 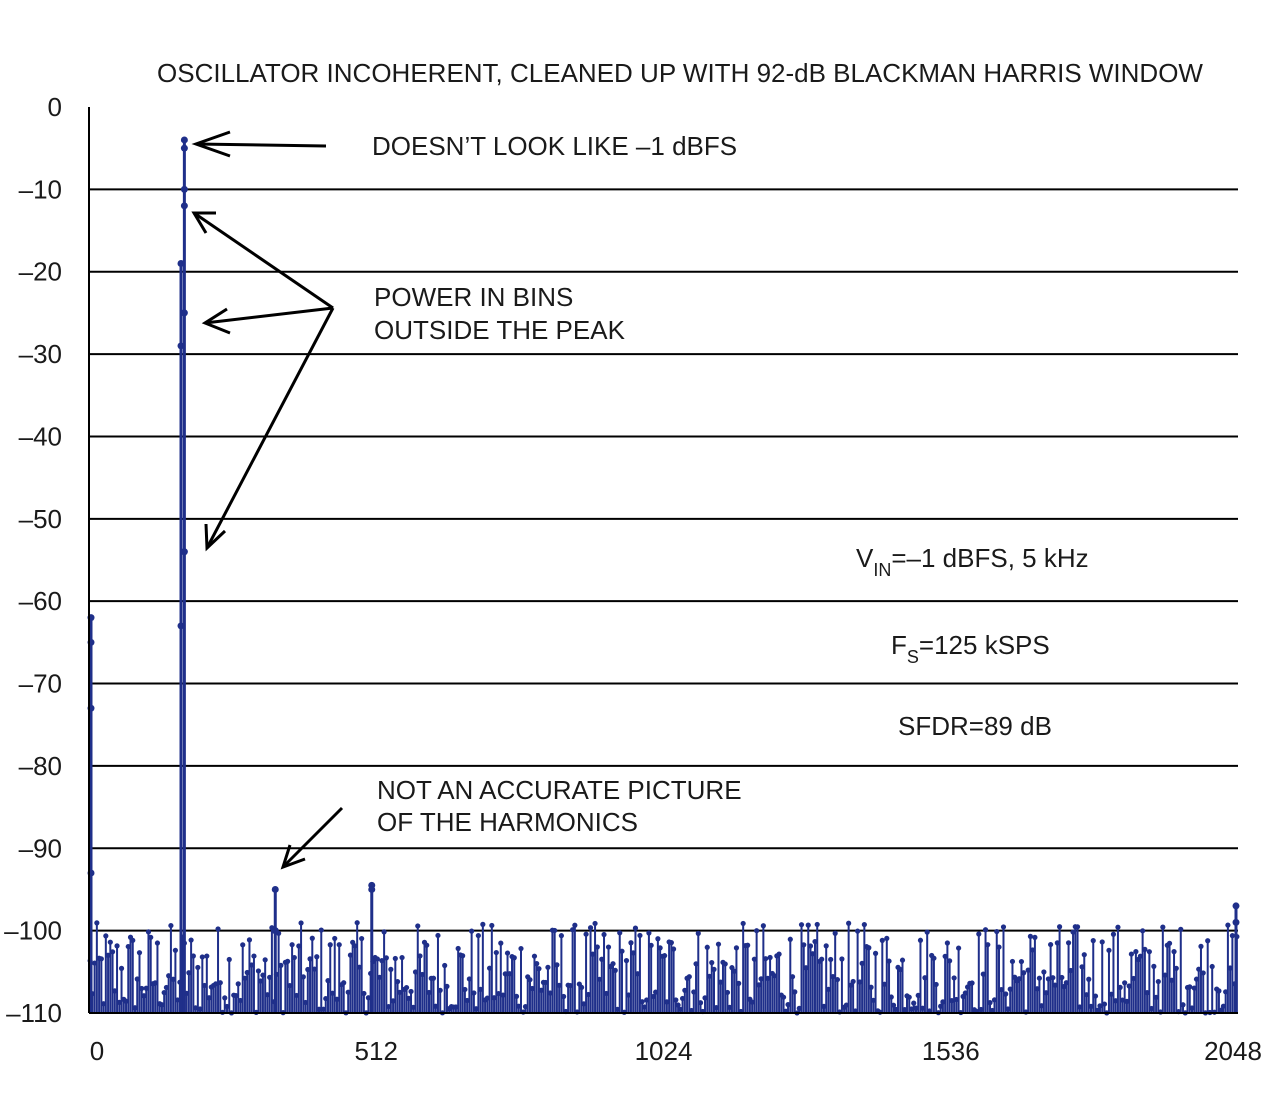 What do you see at coordinates (97, 1051) in the screenshot?
I see `x-tick-label: 0` at bounding box center [97, 1051].